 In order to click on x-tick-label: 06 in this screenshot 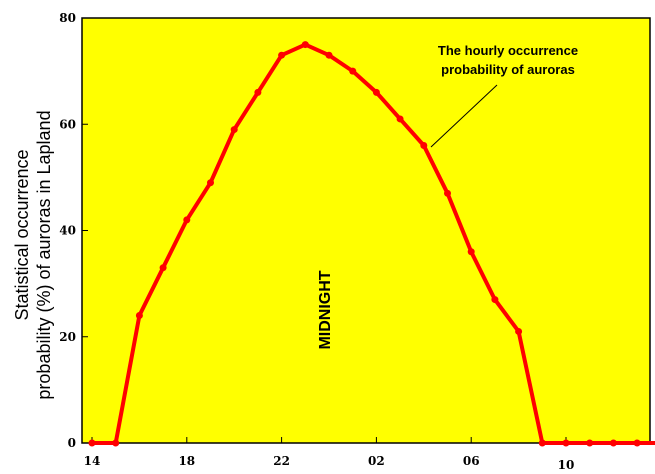, I will do `click(471, 461)`.